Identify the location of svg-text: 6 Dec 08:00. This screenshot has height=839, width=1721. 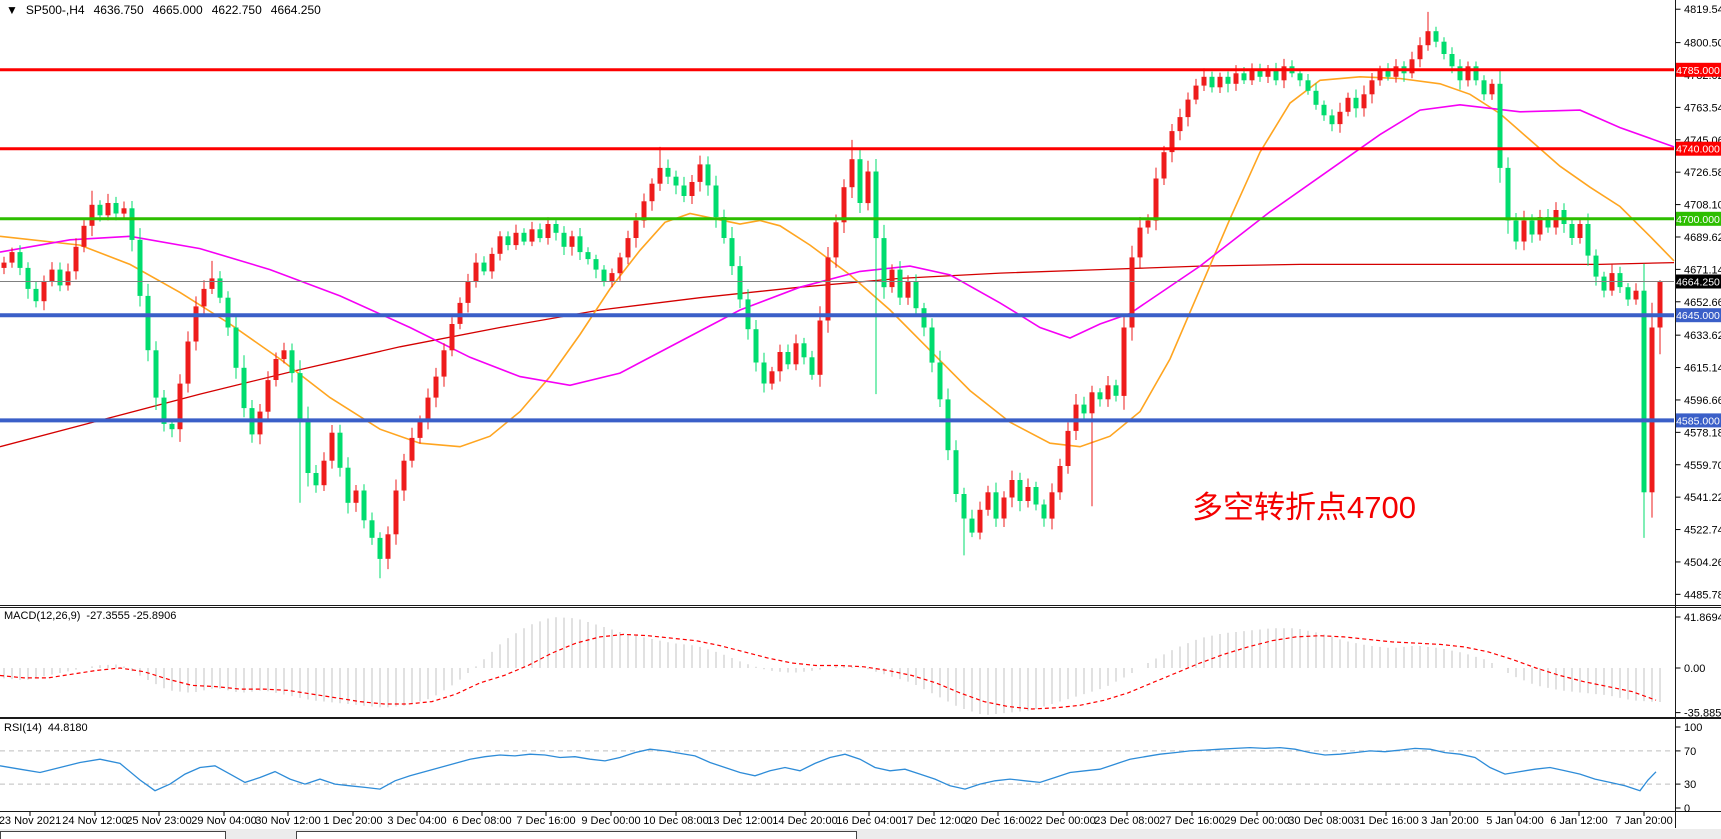
(481, 821).